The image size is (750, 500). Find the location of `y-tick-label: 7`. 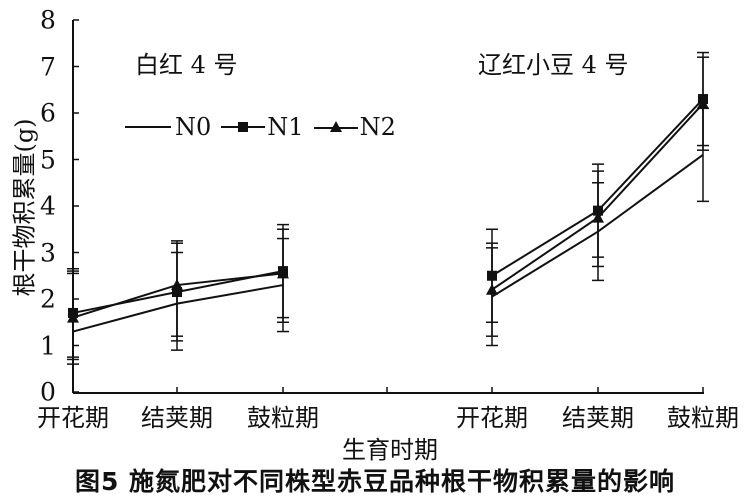

y-tick-label: 7 is located at coordinates (48, 66).